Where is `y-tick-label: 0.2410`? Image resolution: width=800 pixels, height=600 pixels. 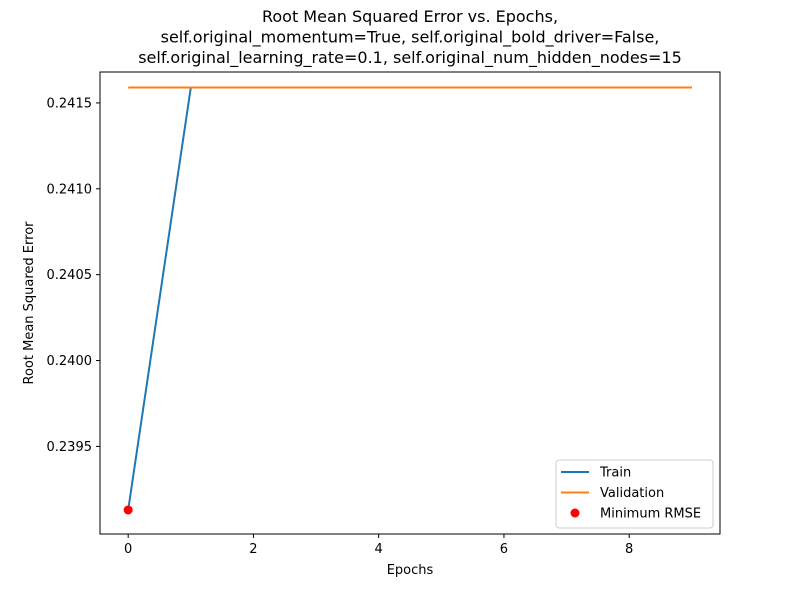 y-tick-label: 0.2410 is located at coordinates (70, 189).